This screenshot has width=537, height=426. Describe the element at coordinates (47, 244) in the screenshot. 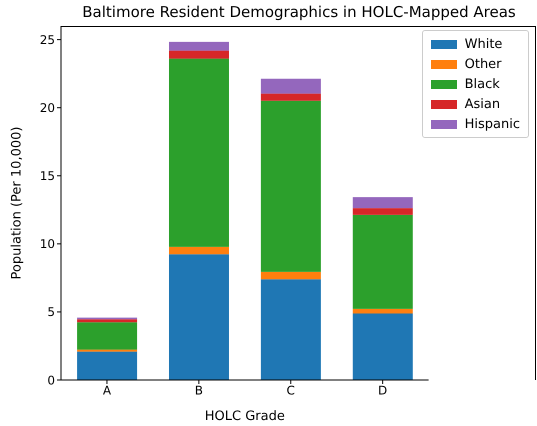

I see `y-tick-label: 10` at that location.